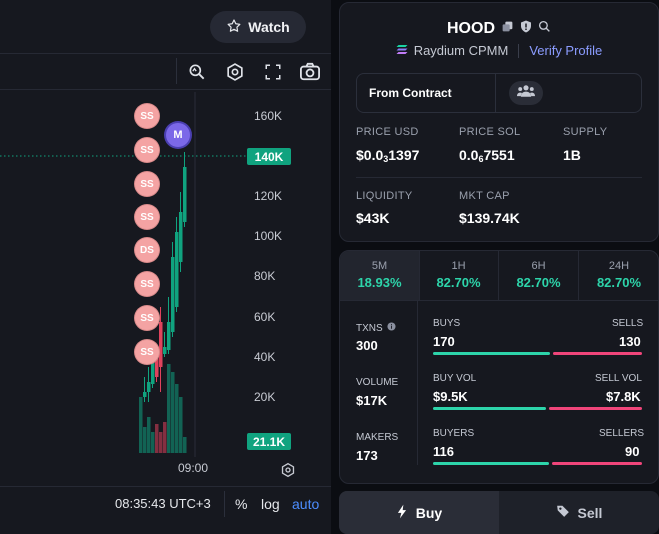 The width and height of the screenshot is (659, 534). Describe the element at coordinates (539, 275) in the screenshot. I see `tab-6h: 6H 82.70%` at that location.